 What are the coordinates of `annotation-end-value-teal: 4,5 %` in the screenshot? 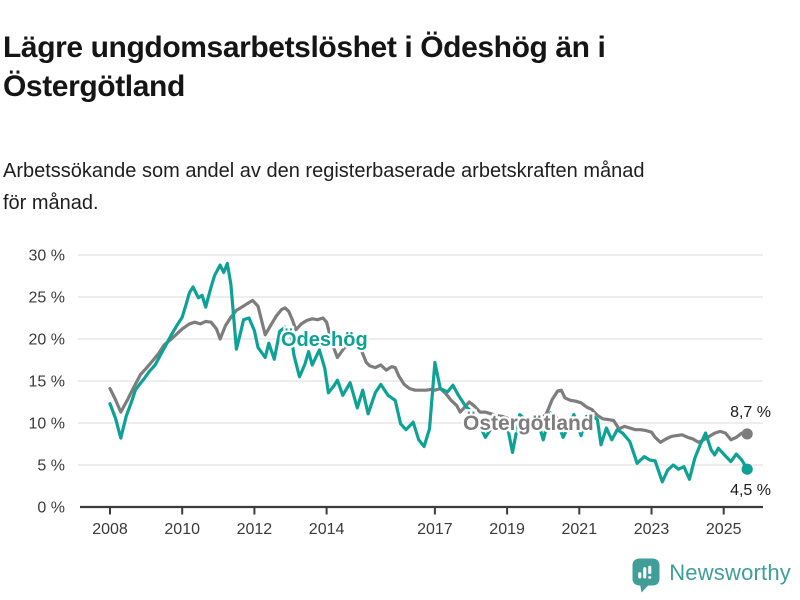 It's located at (750, 490).